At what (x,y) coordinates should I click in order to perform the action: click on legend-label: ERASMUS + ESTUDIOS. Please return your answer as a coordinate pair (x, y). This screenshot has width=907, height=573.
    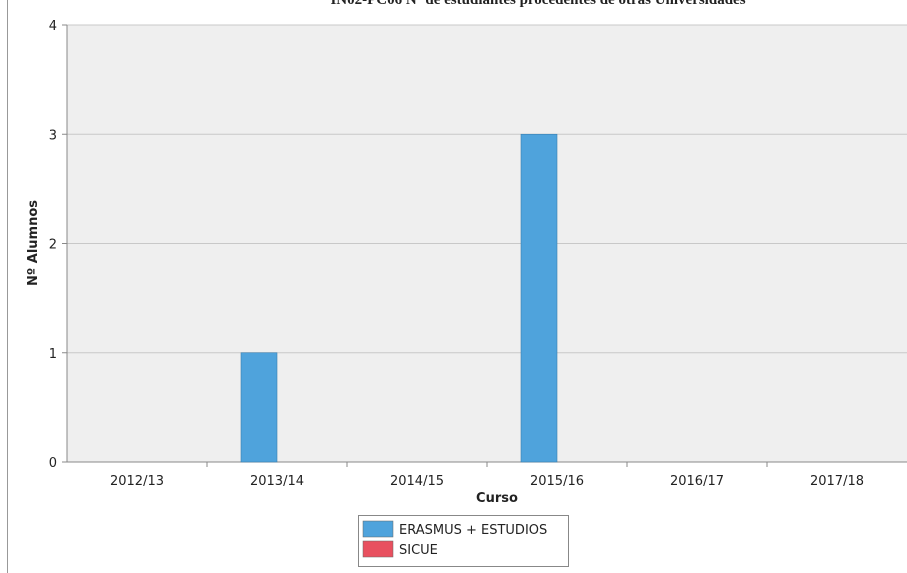
    Looking at the image, I should click on (473, 530).